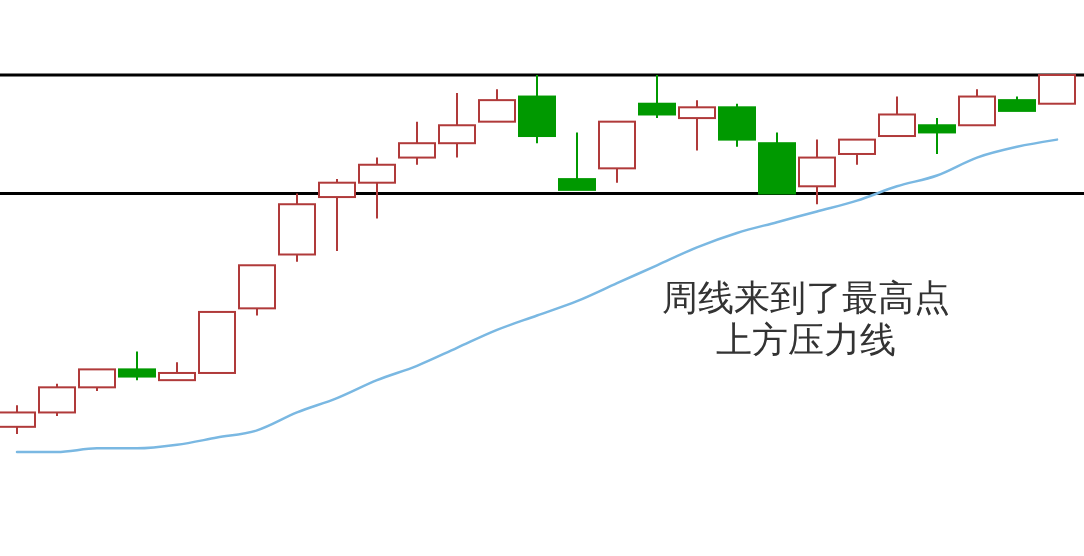  I want to click on candlestick, so click(937, 136).